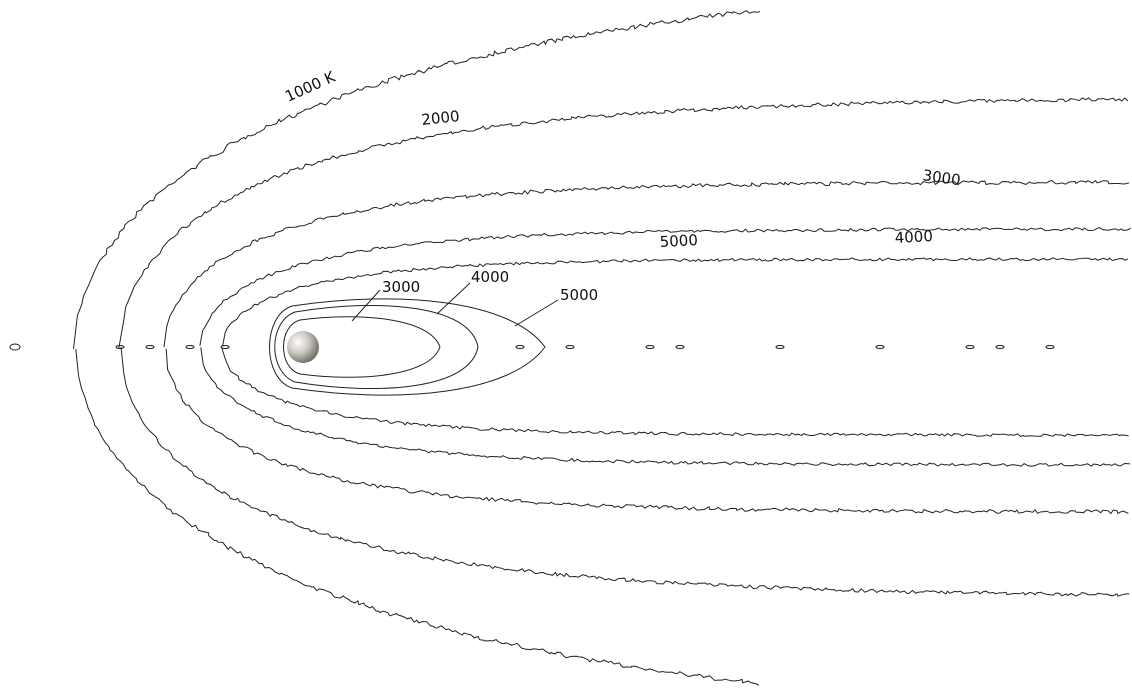 The image size is (1132, 689). What do you see at coordinates (441, 118) in the screenshot?
I see `contour-label: 2000` at bounding box center [441, 118].